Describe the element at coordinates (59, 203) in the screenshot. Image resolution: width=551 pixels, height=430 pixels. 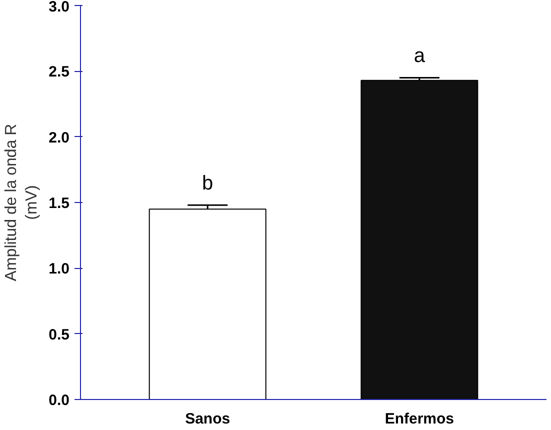
I see `y-tick-label: 1.5` at that location.